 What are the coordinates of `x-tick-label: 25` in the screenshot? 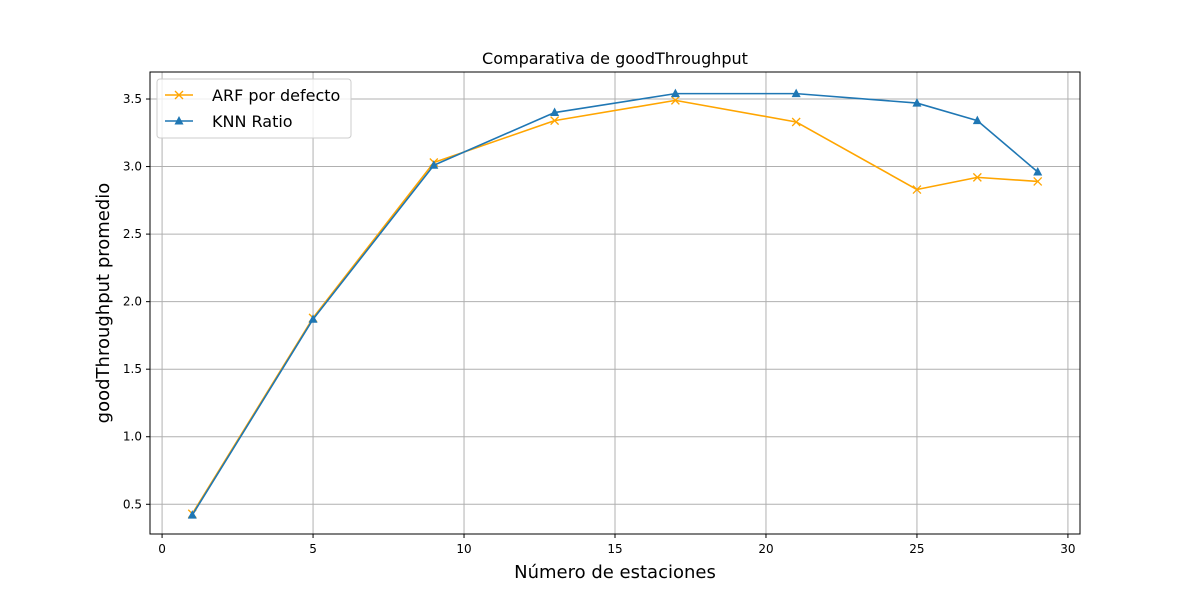 It's located at (916, 549).